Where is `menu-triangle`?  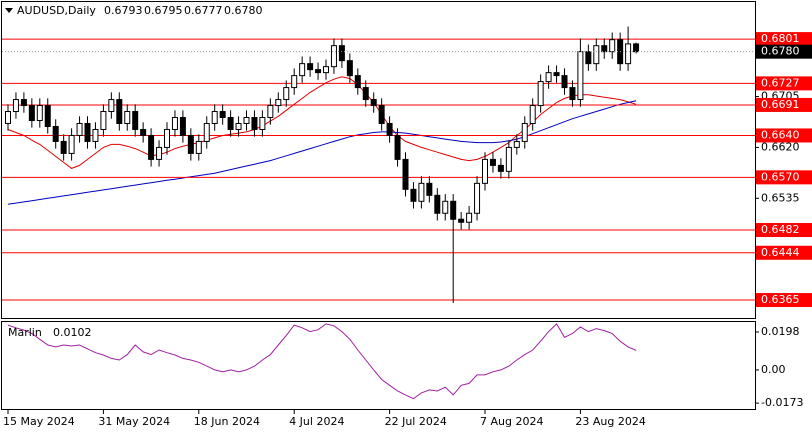 menu-triangle is located at coordinates (9, 10).